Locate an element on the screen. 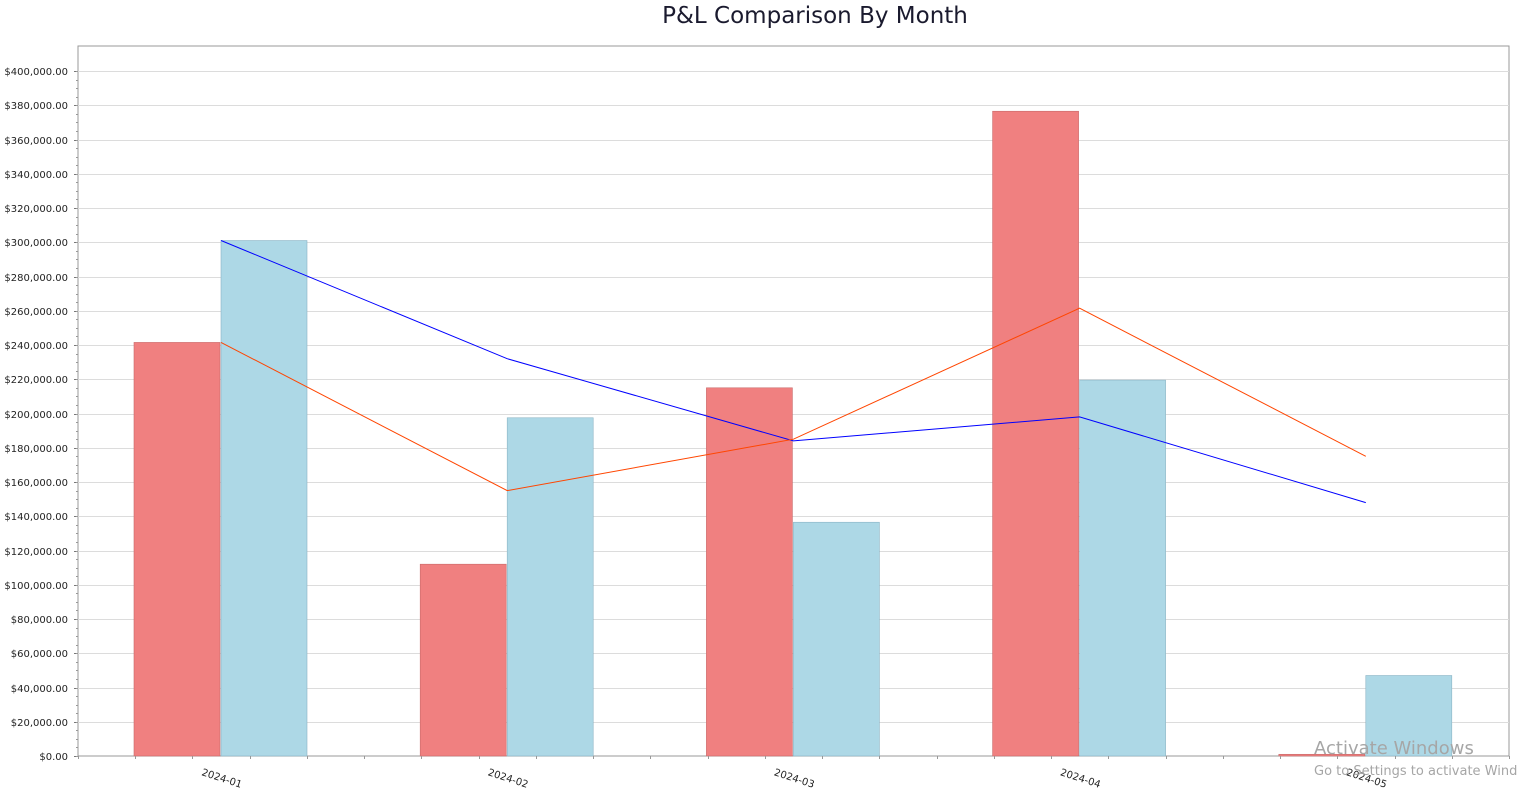 Image resolution: width=1518 pixels, height=798 pixels. x-tick-label: 2024-02 is located at coordinates (507, 778).